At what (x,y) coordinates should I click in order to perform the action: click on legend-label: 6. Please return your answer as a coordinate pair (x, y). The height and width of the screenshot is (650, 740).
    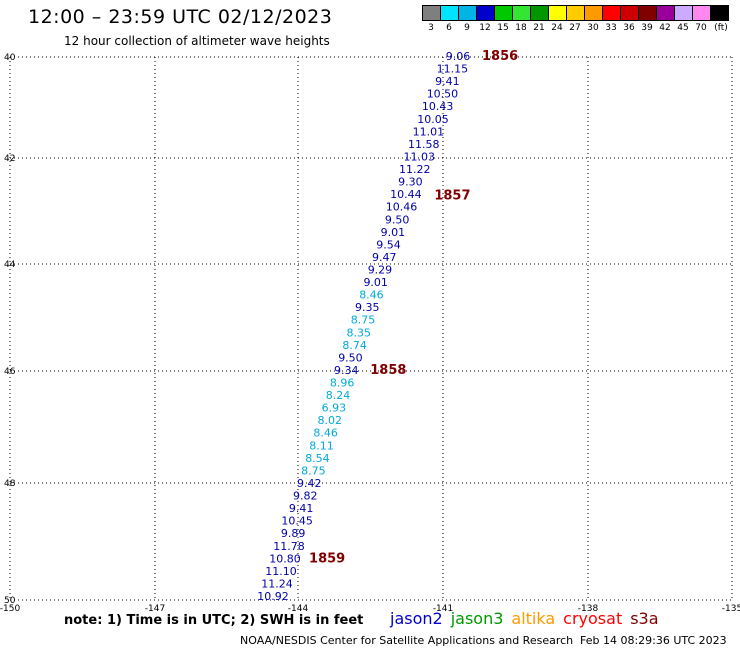
    Looking at the image, I should click on (449, 28).